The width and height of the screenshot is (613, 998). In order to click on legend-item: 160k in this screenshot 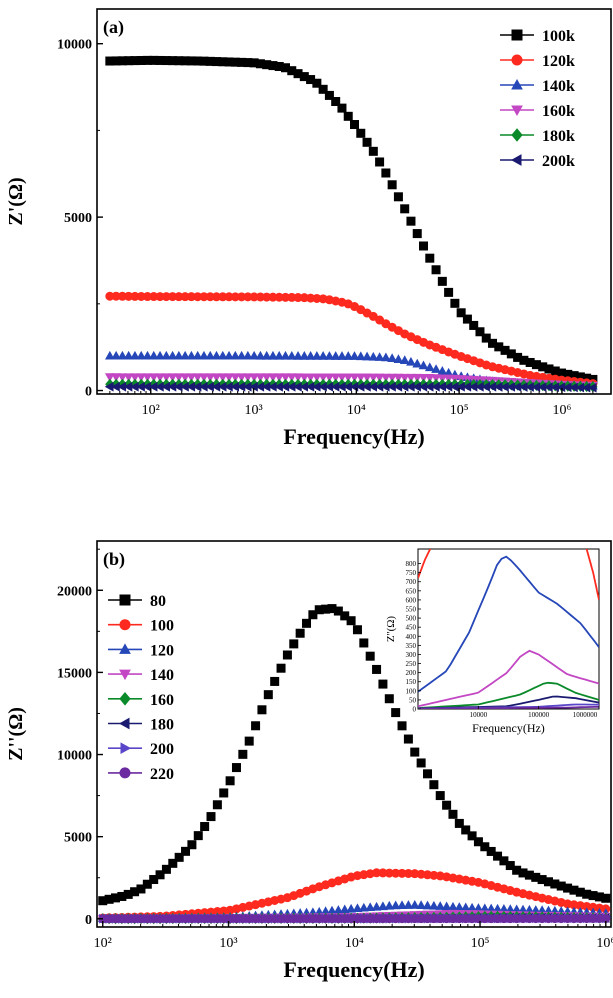, I will do `click(537, 111)`.